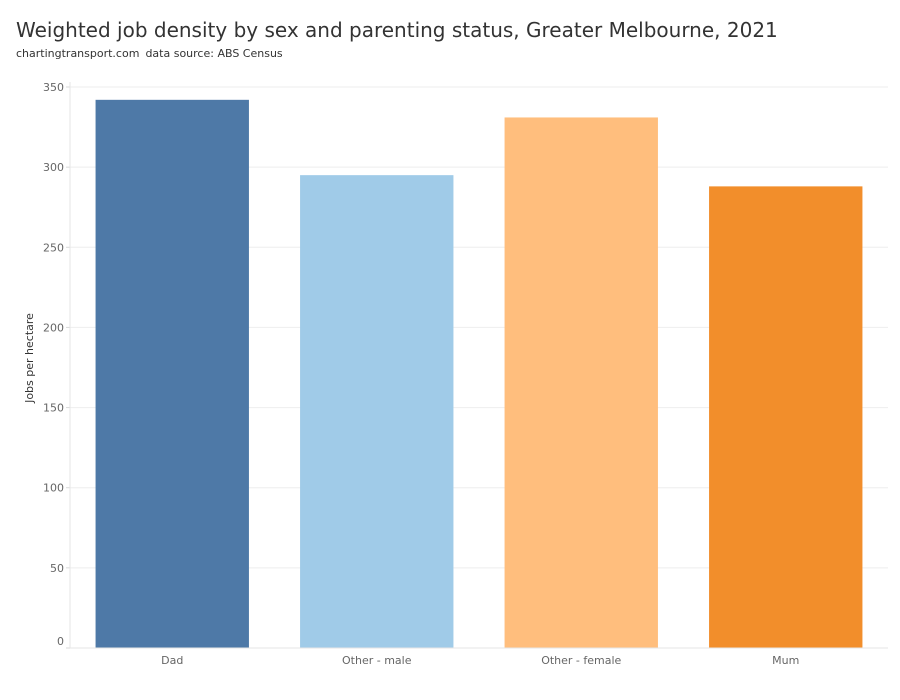  What do you see at coordinates (53, 247) in the screenshot?
I see `y-tick-label: 250` at bounding box center [53, 247].